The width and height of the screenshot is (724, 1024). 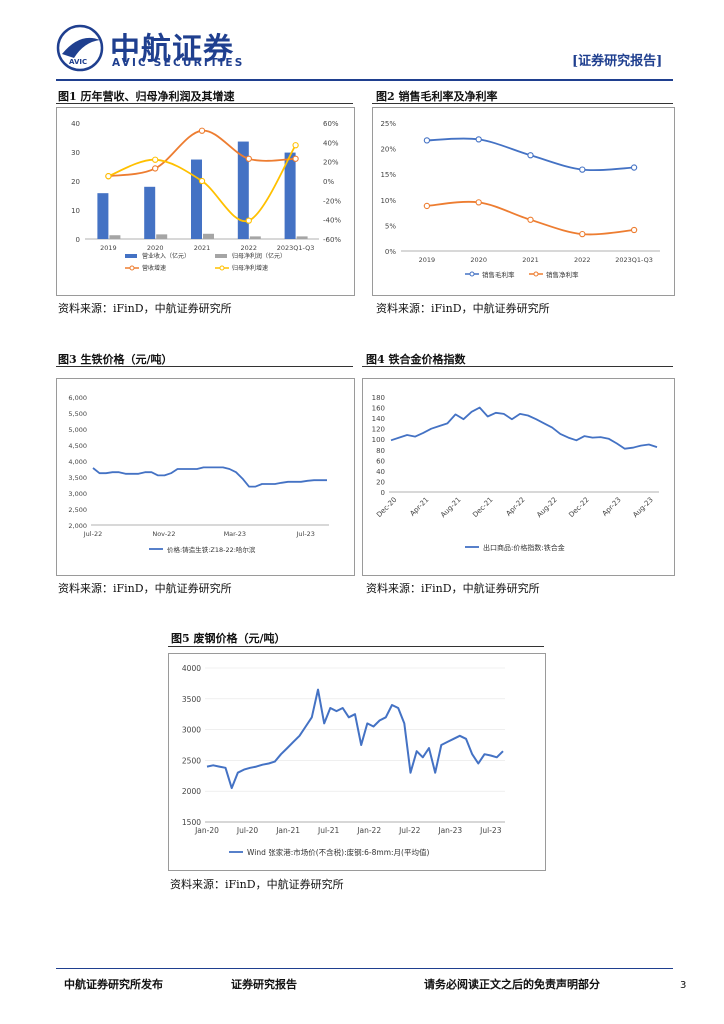 What do you see at coordinates (437, 96) in the screenshot?
I see `fig2-title: 图2 销售毛利率及净利率` at bounding box center [437, 96].